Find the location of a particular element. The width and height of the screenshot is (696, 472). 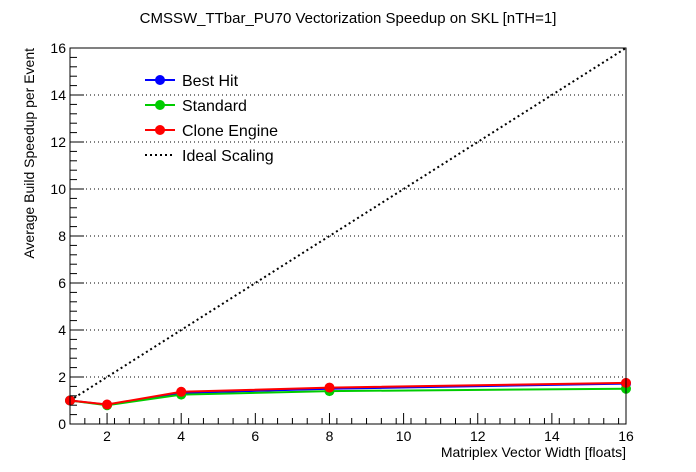

y-tick-label: 14 is located at coordinates (58, 95).